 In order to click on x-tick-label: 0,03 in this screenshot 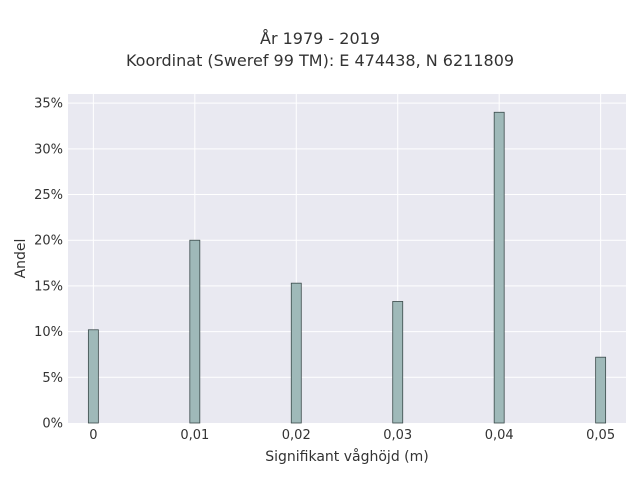, I will do `click(397, 435)`.